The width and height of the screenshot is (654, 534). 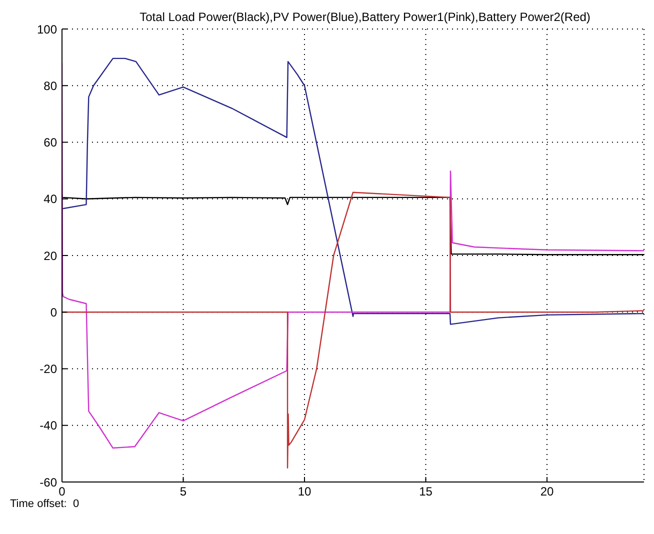 I want to click on x-tick-label: 10, so click(x=305, y=491).